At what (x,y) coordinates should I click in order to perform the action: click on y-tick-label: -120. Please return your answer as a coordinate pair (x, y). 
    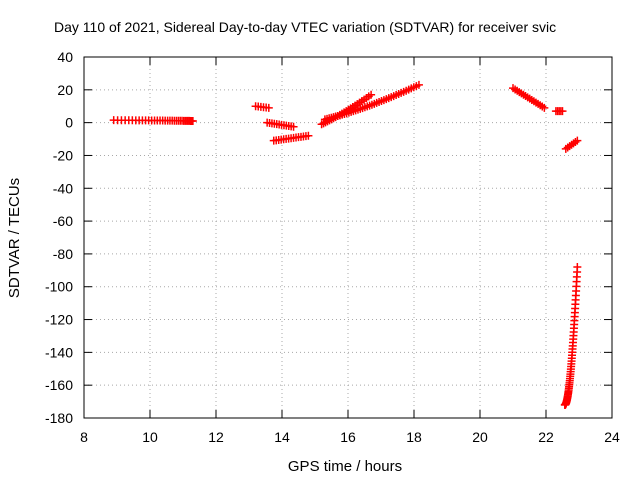
    Looking at the image, I should click on (59, 320).